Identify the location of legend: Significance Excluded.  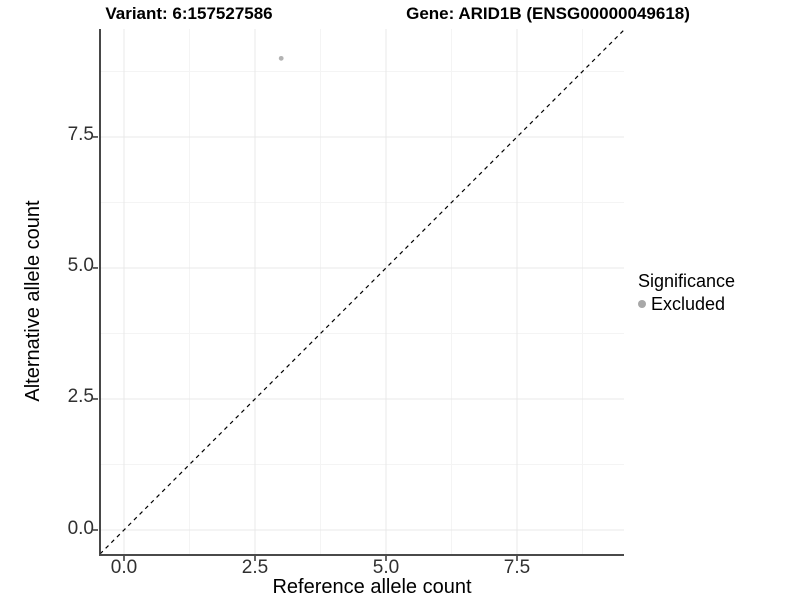
(686, 292).